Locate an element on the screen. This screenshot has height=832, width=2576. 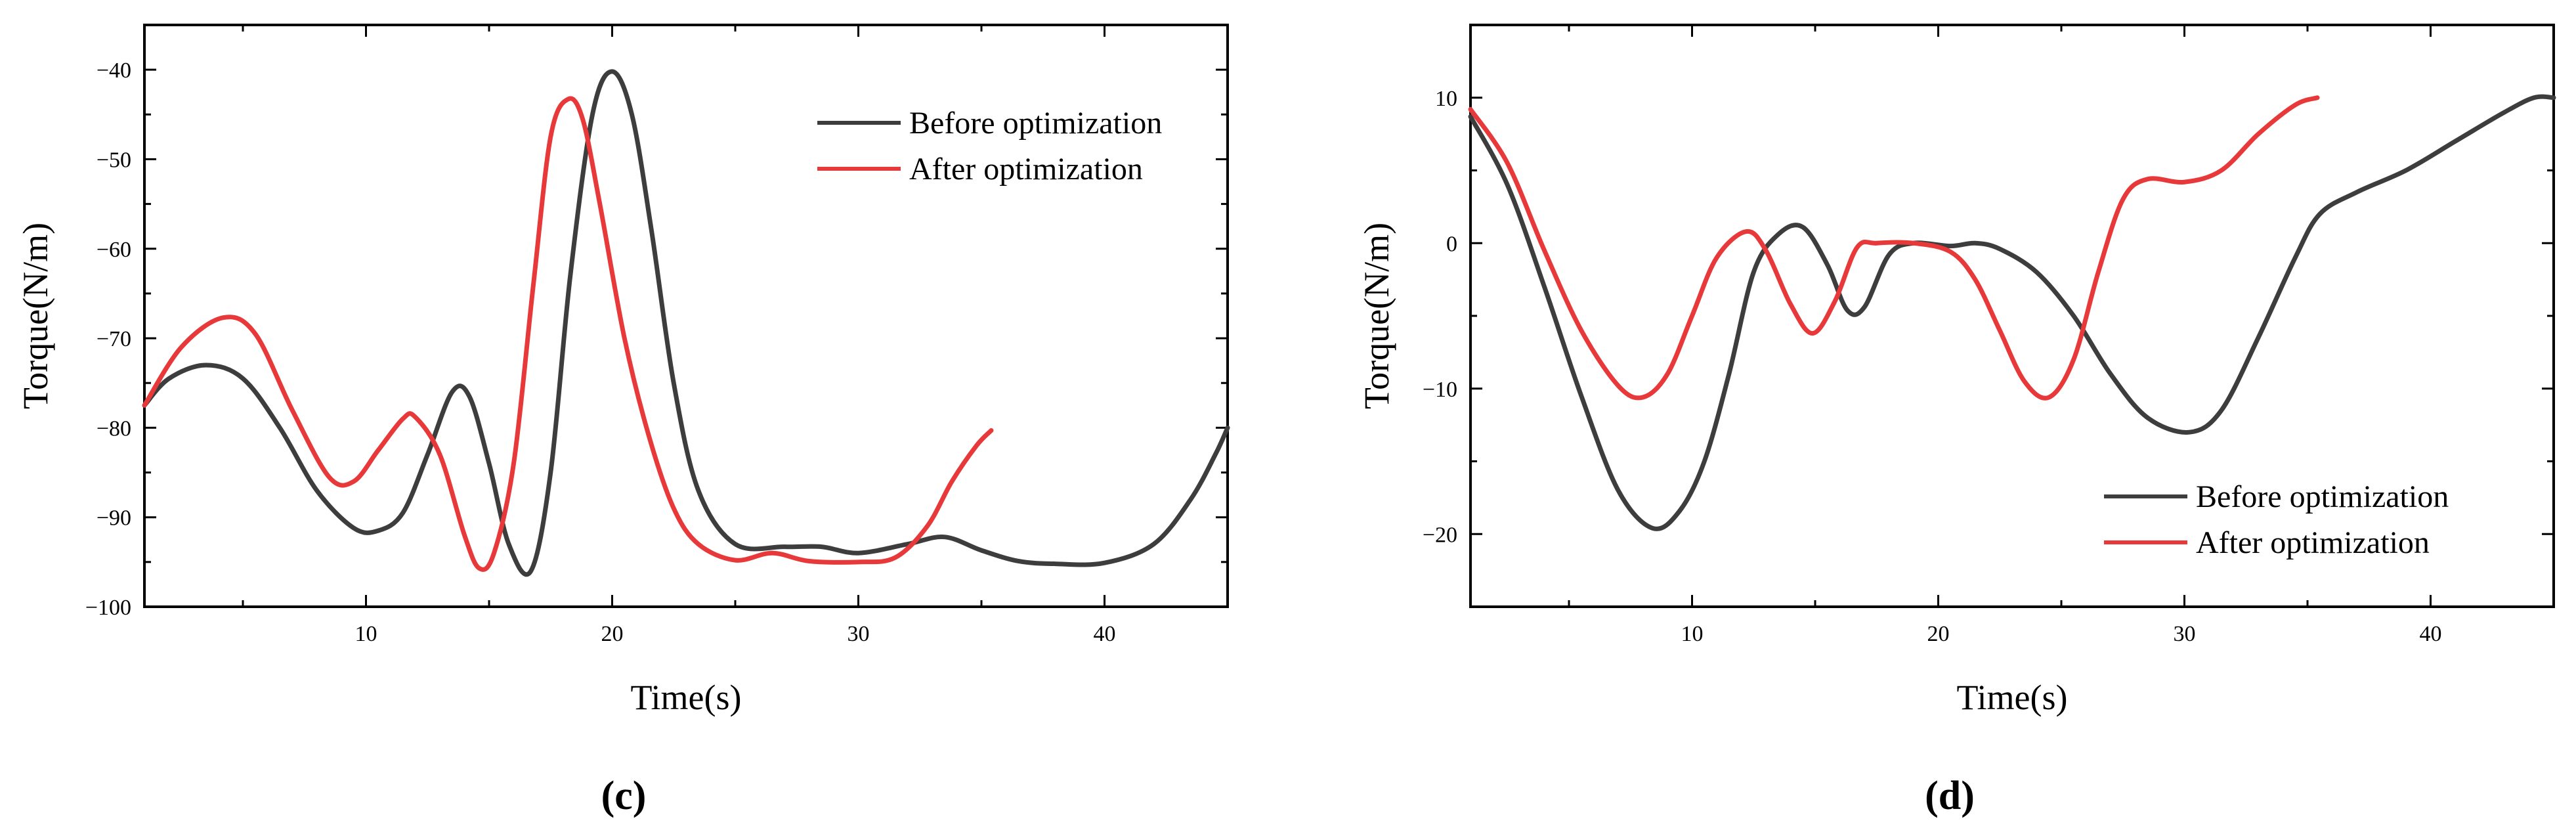
panel-d-x-tick-label: 40 is located at coordinates (2431, 634).